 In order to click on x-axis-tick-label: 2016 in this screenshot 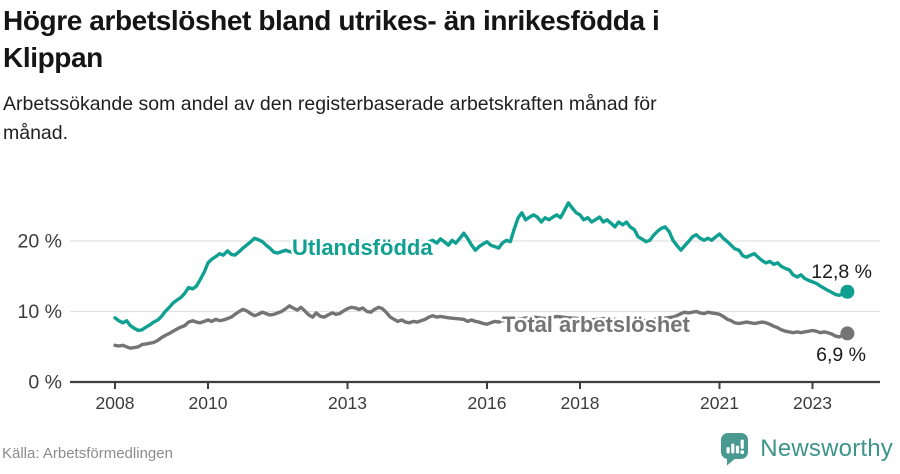, I will do `click(487, 403)`.